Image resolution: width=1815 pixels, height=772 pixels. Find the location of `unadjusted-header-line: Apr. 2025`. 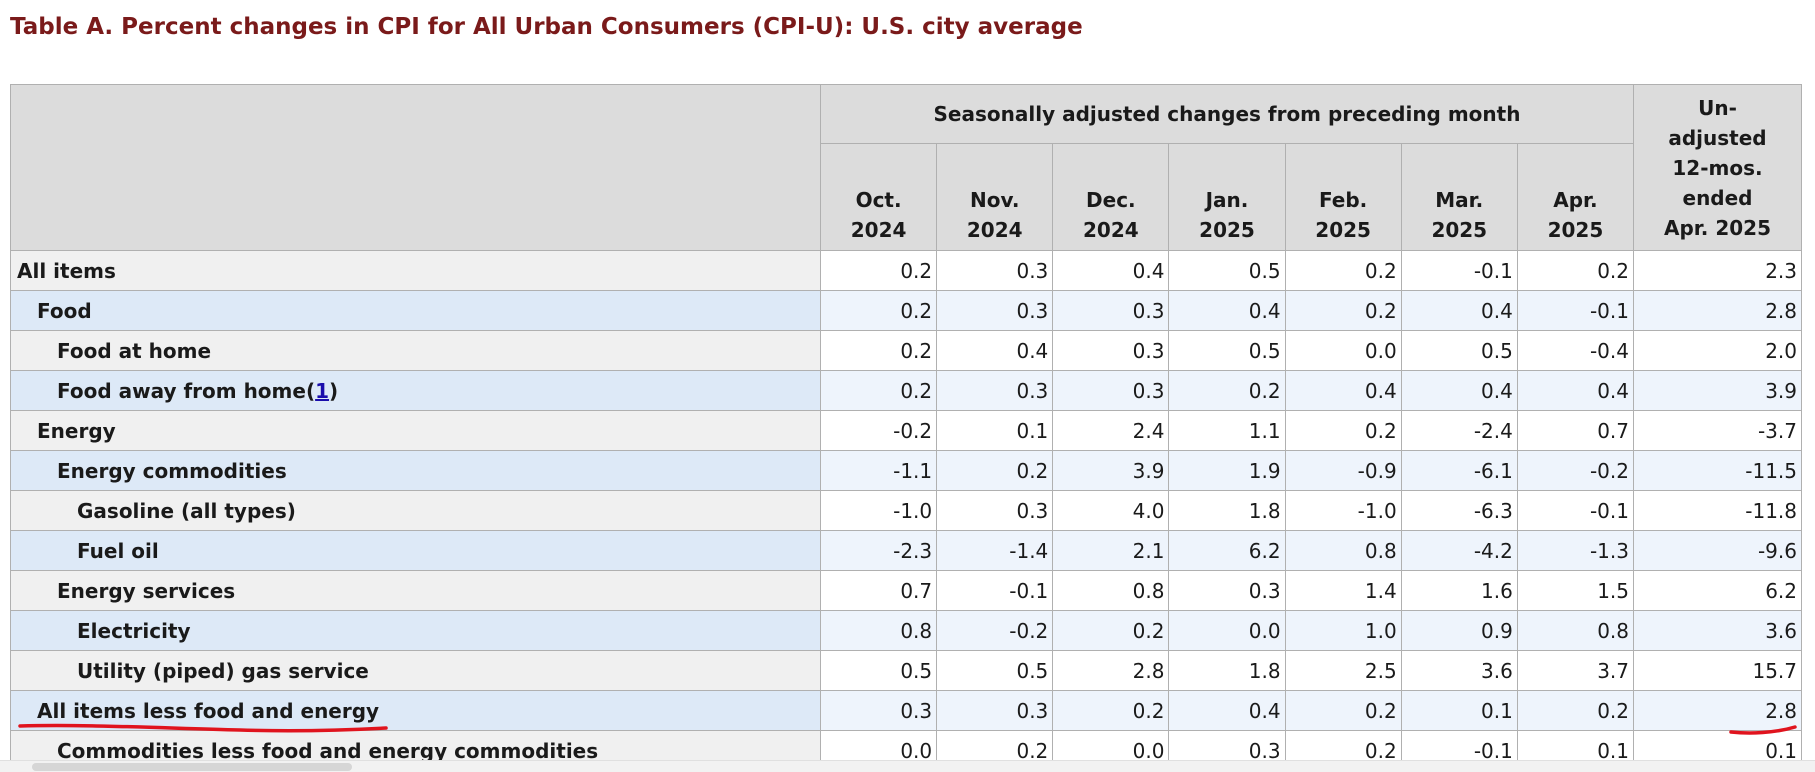

unadjusted-header-line: Apr. 2025 is located at coordinates (1717, 227).